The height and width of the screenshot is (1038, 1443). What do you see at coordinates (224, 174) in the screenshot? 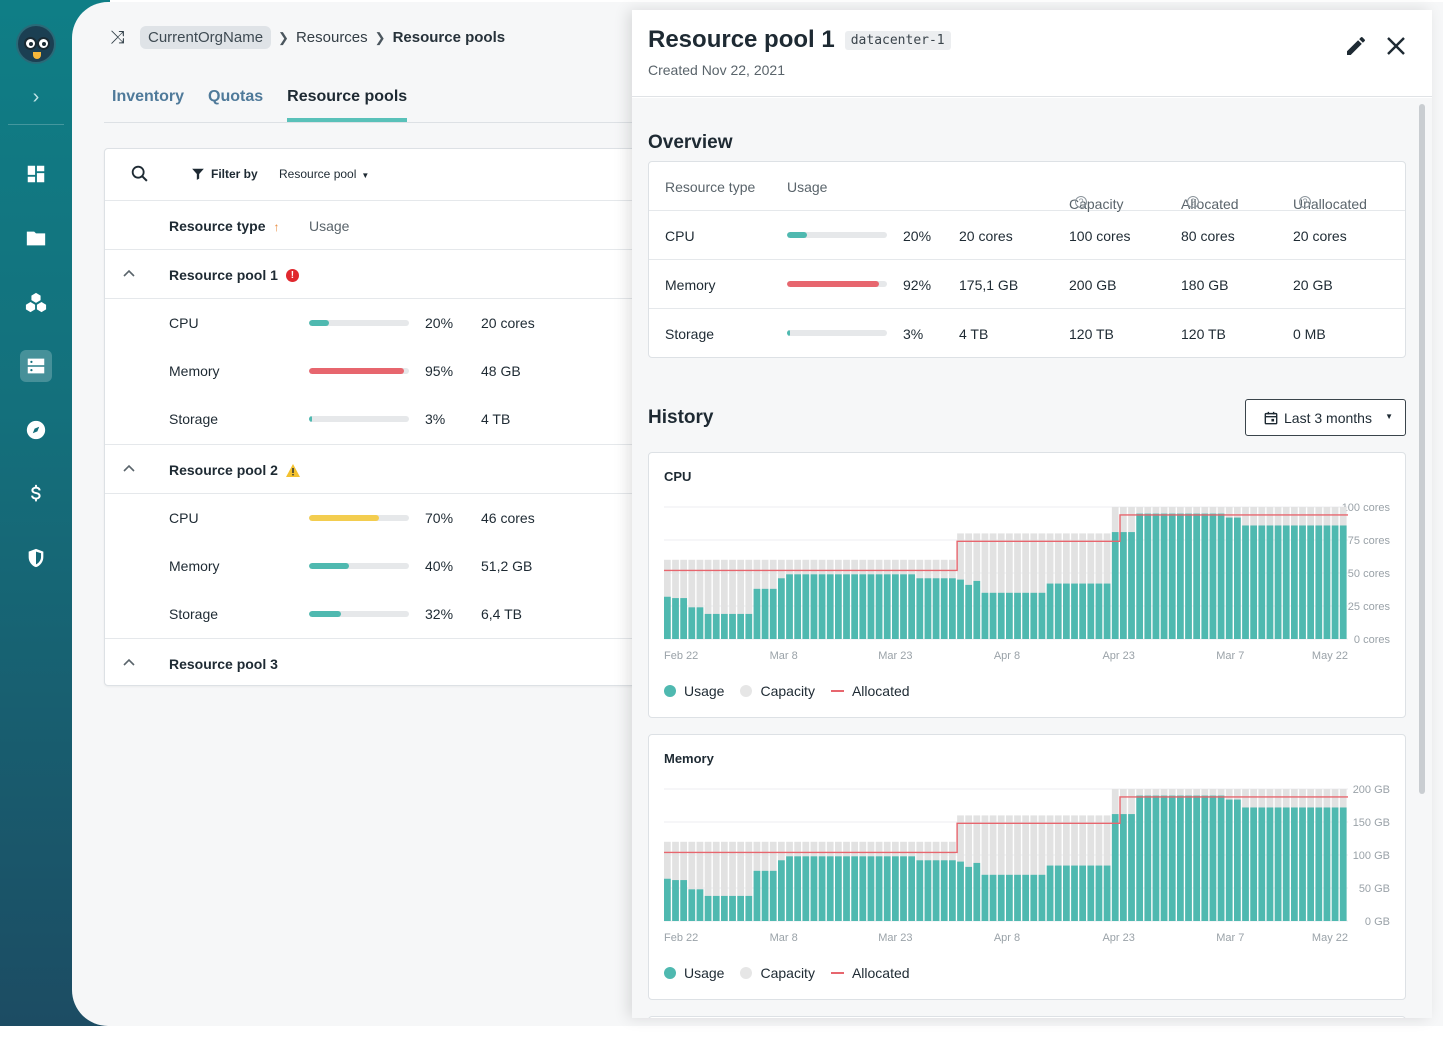
I see `filter-by-button: Filter by` at bounding box center [224, 174].